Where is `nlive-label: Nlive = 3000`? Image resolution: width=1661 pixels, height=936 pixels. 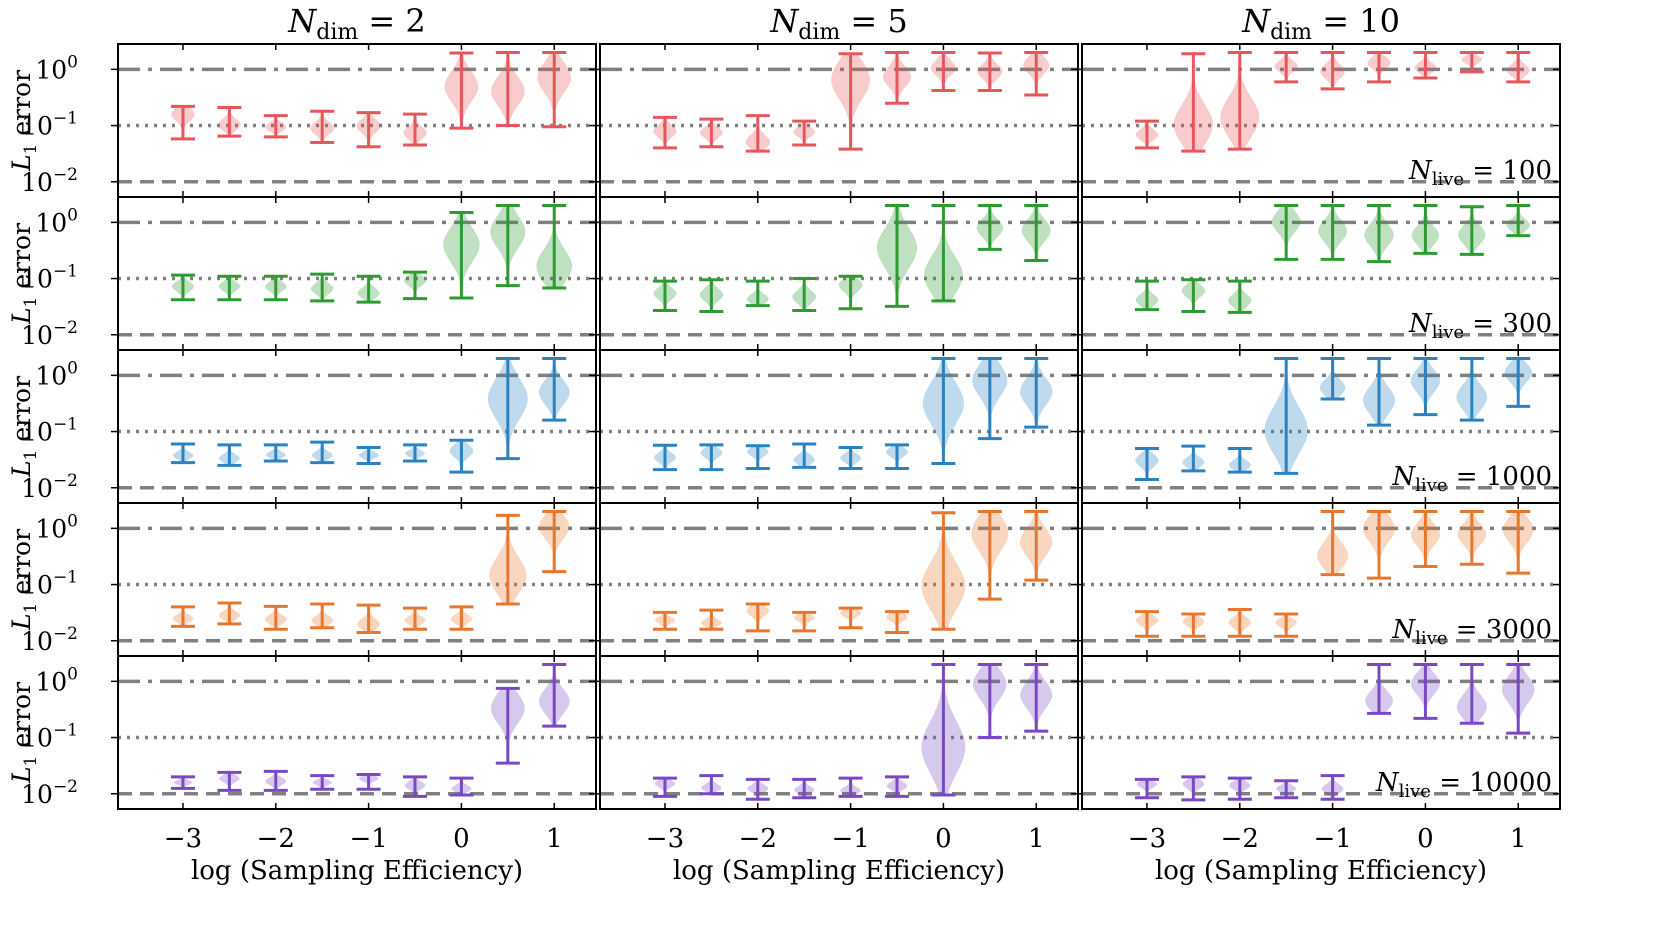
nlive-label: Nlive = 3000 is located at coordinates (1471, 632).